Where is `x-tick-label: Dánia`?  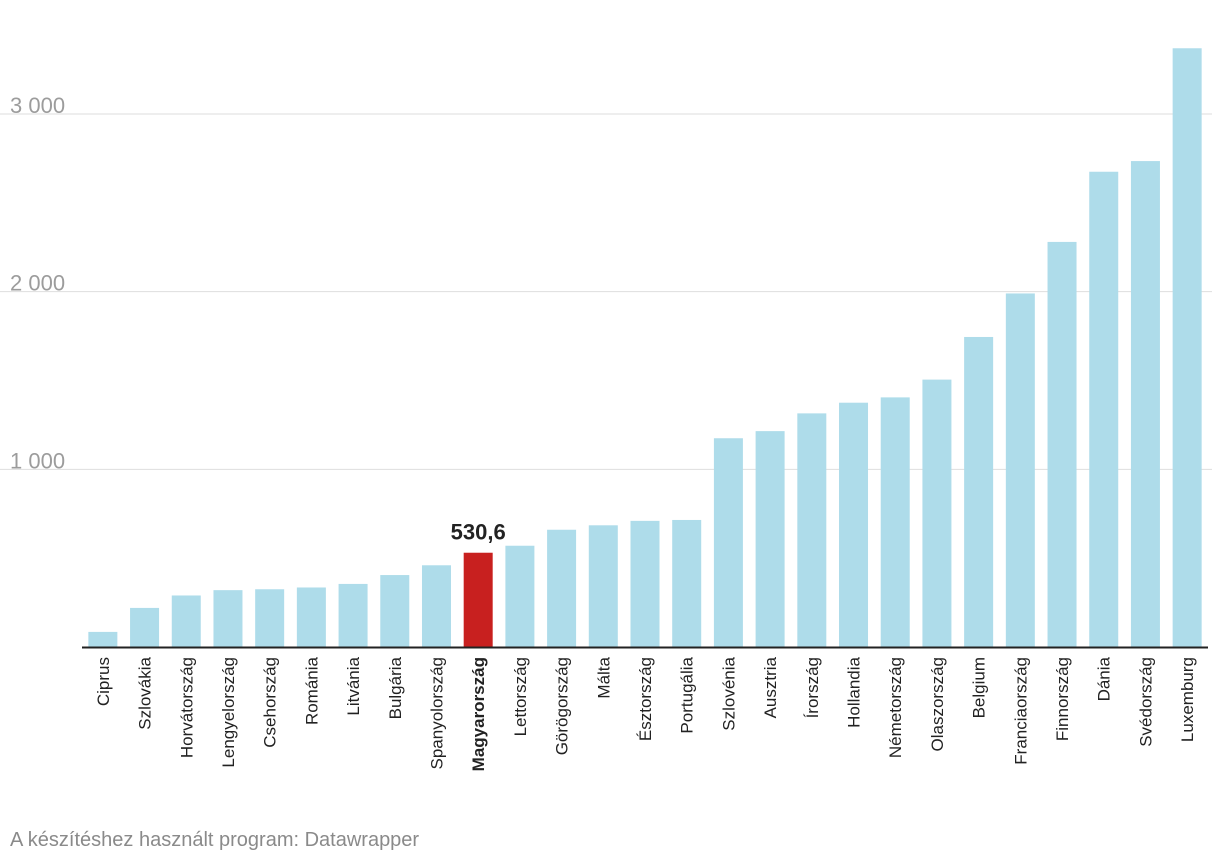 x-tick-label: Dánia is located at coordinates (1104, 678).